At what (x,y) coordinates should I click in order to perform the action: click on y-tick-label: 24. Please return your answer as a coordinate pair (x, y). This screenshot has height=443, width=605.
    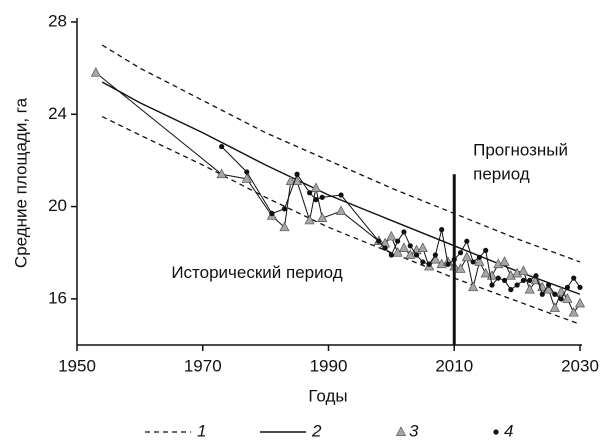
    Looking at the image, I should click on (57, 113).